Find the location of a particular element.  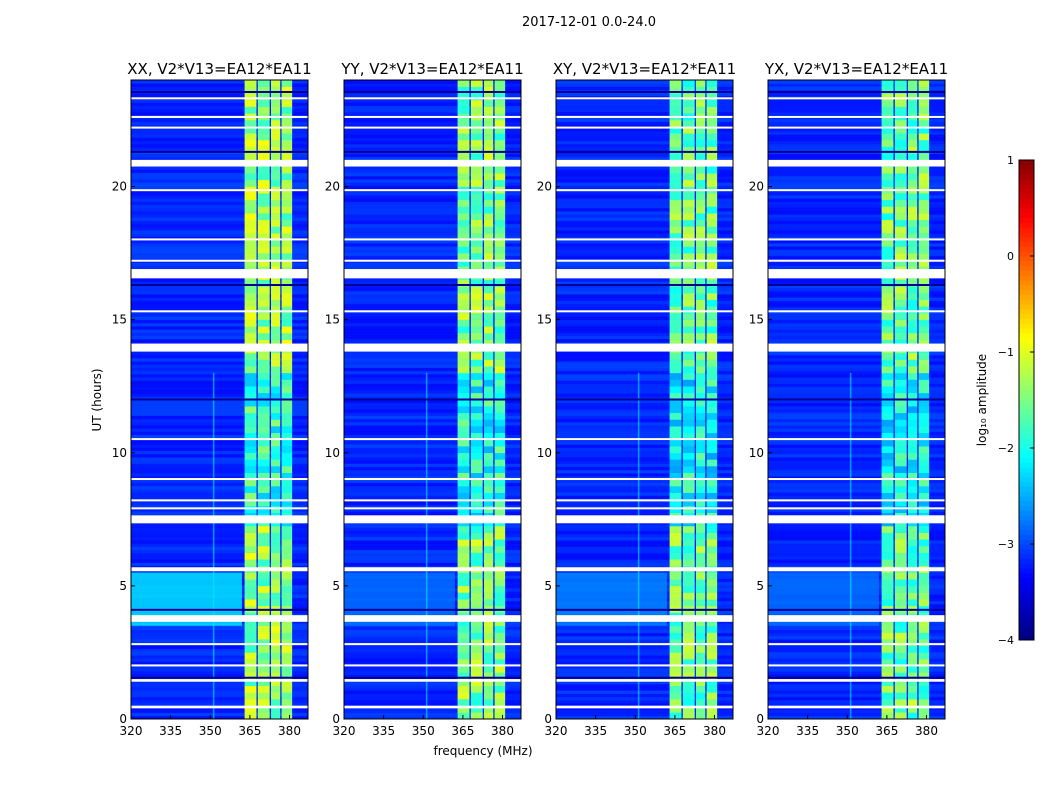

dark-row is located at coordinates (219, 91).